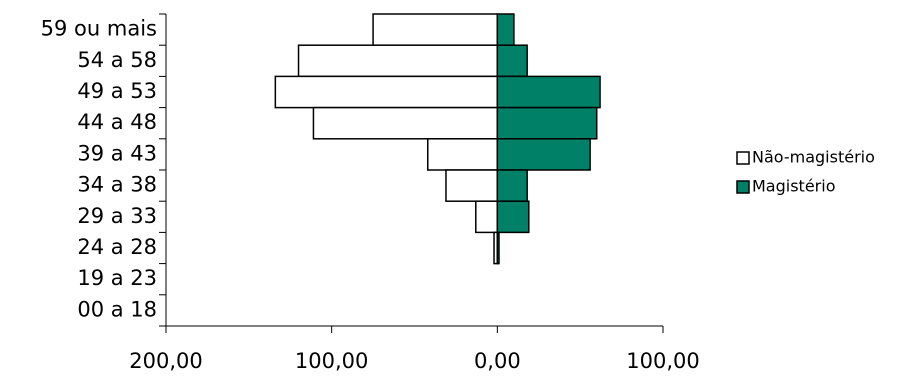 Image resolution: width=897 pixels, height=377 pixels. What do you see at coordinates (793, 186) in the screenshot?
I see `legend-label: Magistério` at bounding box center [793, 186].